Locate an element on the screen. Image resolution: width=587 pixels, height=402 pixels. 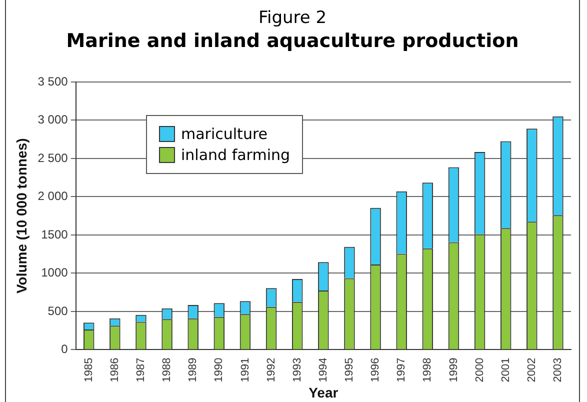
legend-label: mariculture is located at coordinates (224, 134).